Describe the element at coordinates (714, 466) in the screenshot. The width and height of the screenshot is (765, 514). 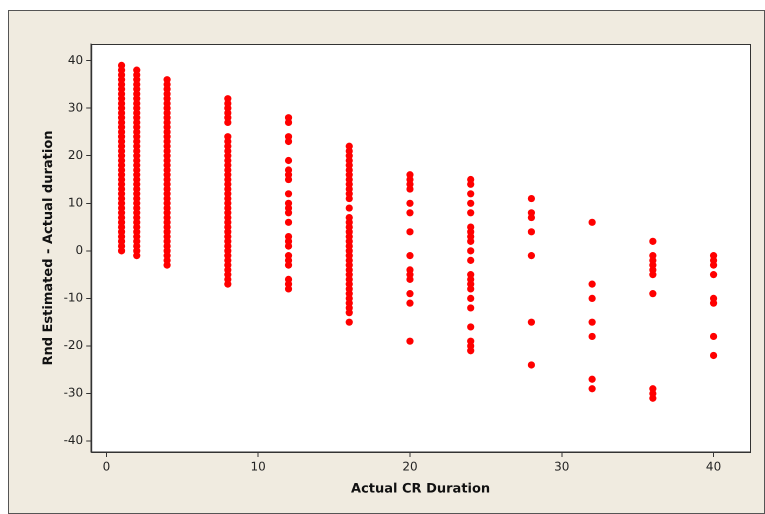
I see `x-tick-label: 40` at that location.